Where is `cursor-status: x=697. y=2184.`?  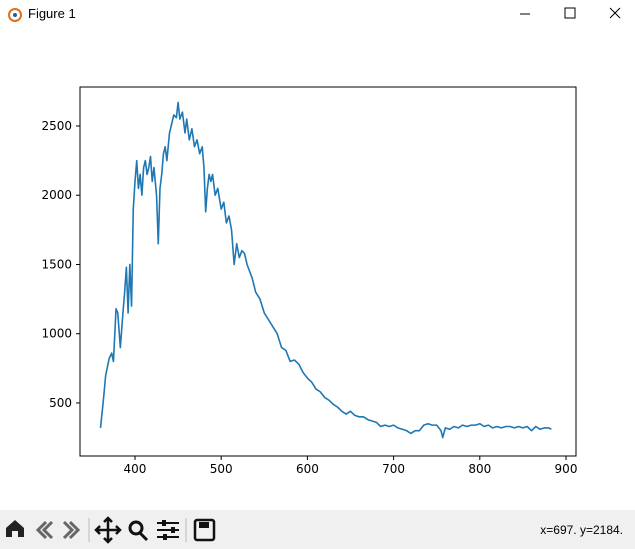 cursor-status: x=697. y=2184. is located at coordinates (581, 530).